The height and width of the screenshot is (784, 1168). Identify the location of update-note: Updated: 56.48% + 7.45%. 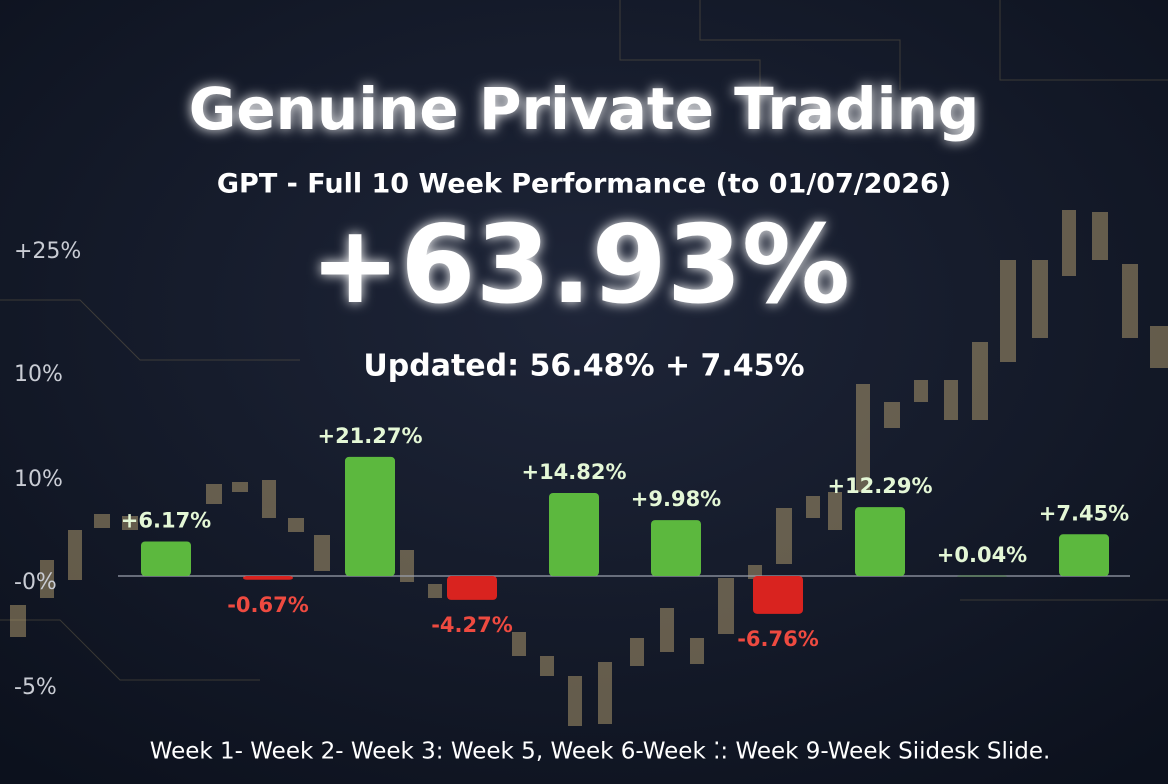
(583, 366).